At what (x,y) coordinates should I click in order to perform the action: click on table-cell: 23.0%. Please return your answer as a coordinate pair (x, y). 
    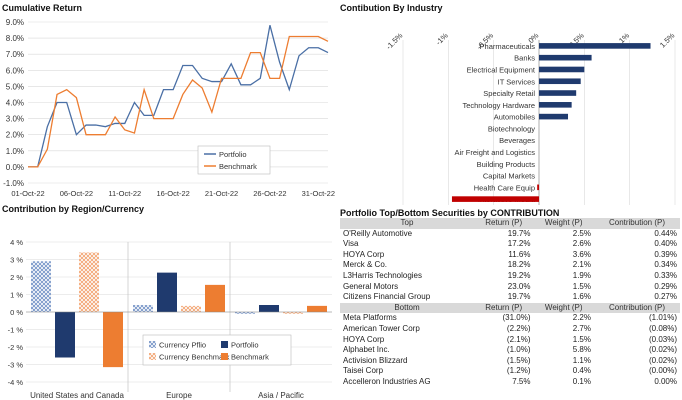
    Looking at the image, I should click on (519, 286).